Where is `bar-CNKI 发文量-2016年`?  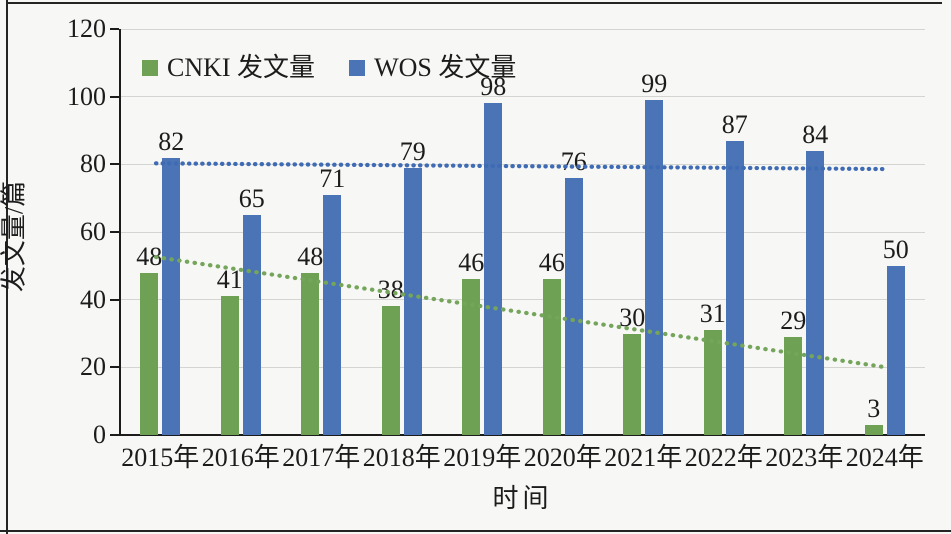
bar-CNKI 发文量-2016年 is located at coordinates (229, 365).